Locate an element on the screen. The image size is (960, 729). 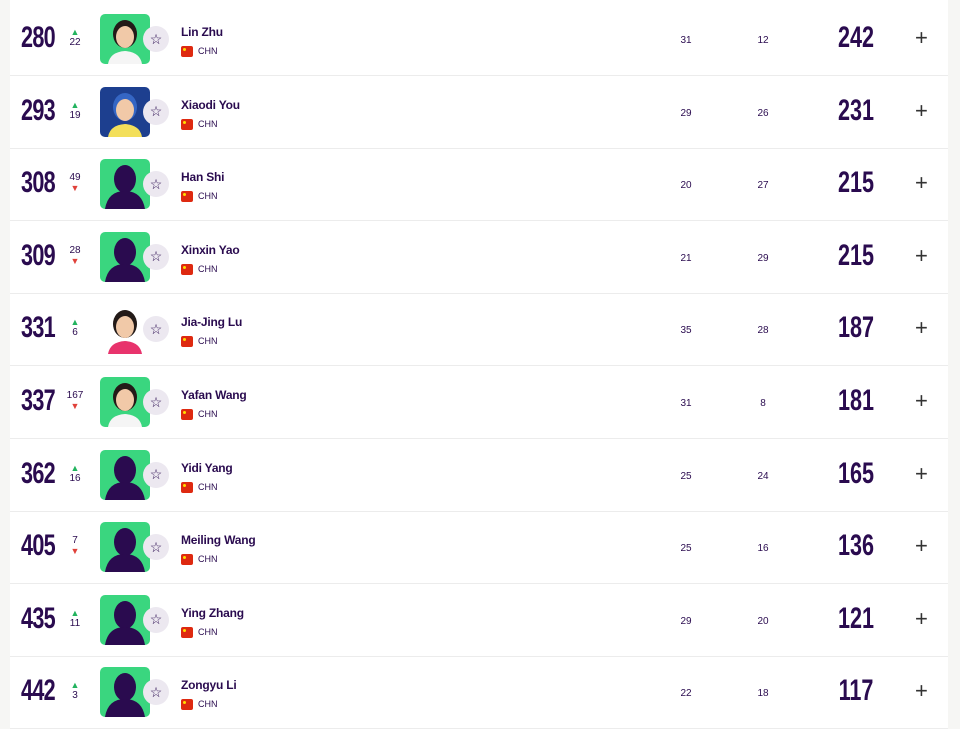
rank-movement: ▲ 22 is located at coordinates (75, 37).